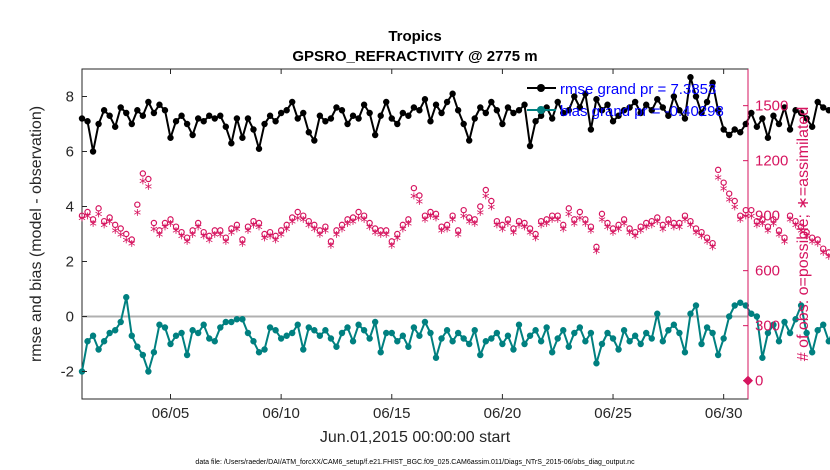 The height and width of the screenshot is (470, 830). Describe the element at coordinates (392, 413) in the screenshot. I see `x-tick-label: 06/15` at that location.